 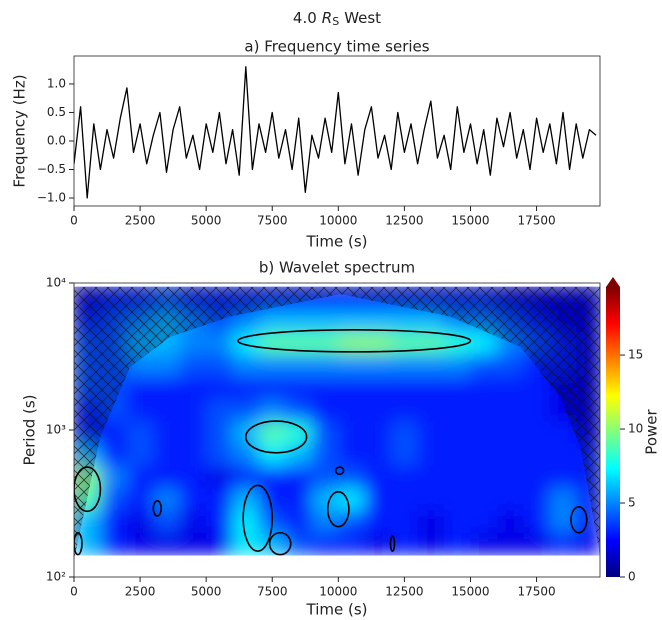 I want to click on colorbar-extend, so click(x=613, y=282).